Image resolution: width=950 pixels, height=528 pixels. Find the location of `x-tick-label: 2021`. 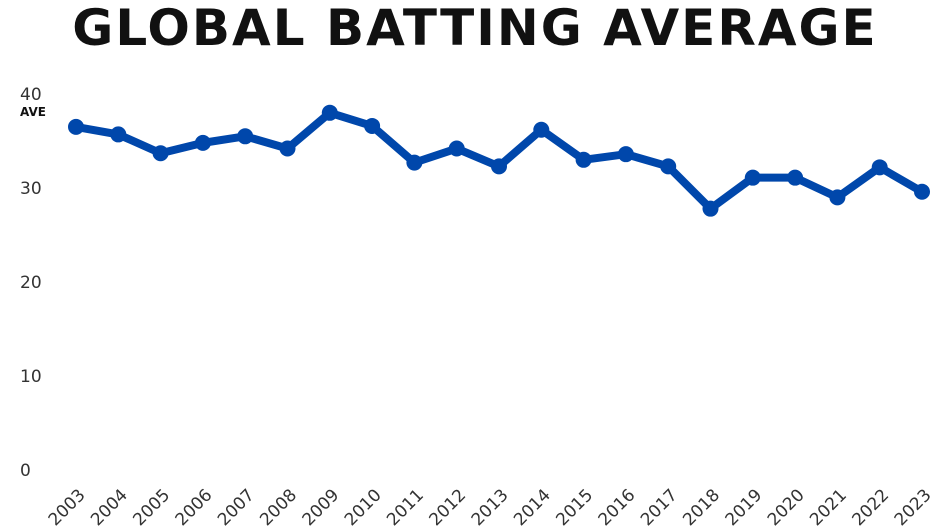

x-tick-label: 2021 is located at coordinates (828, 506).